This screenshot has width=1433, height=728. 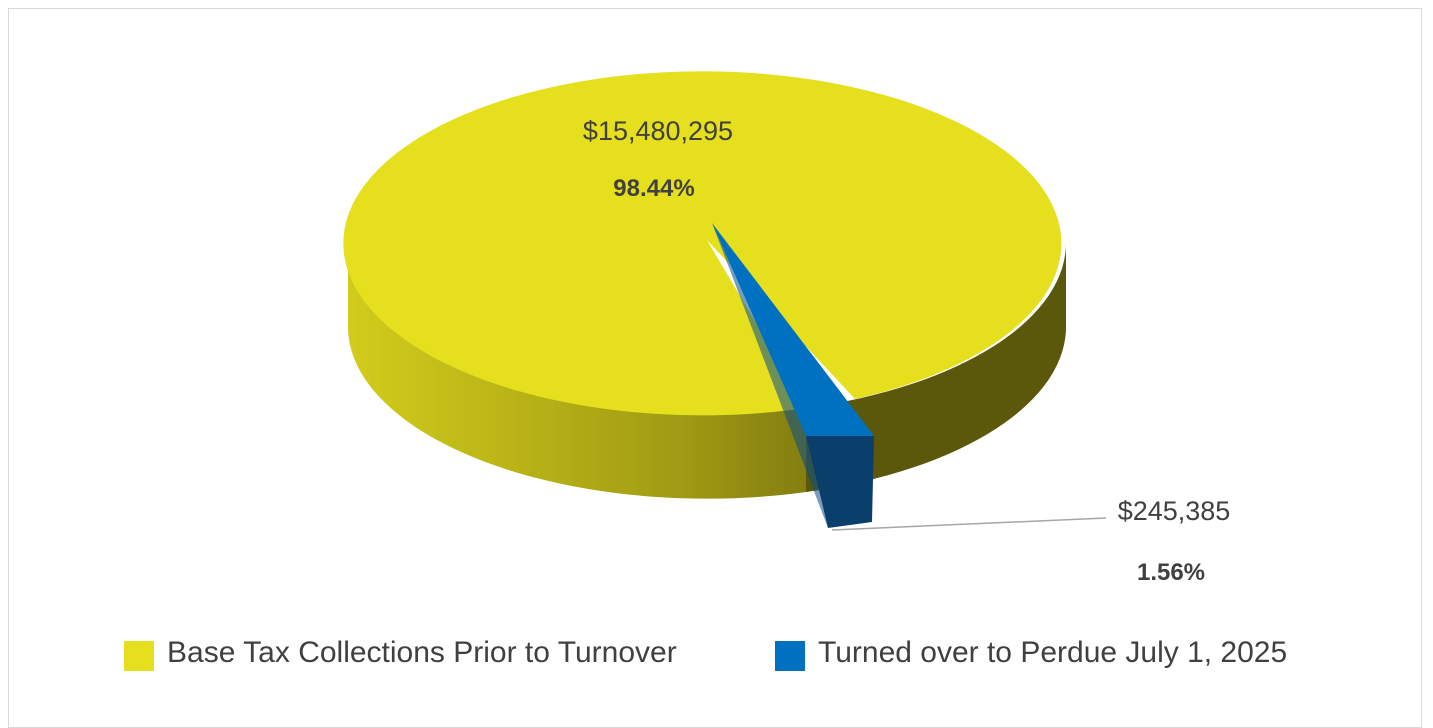 What do you see at coordinates (840, 482) in the screenshot?
I see `slice-turnover-front` at bounding box center [840, 482].